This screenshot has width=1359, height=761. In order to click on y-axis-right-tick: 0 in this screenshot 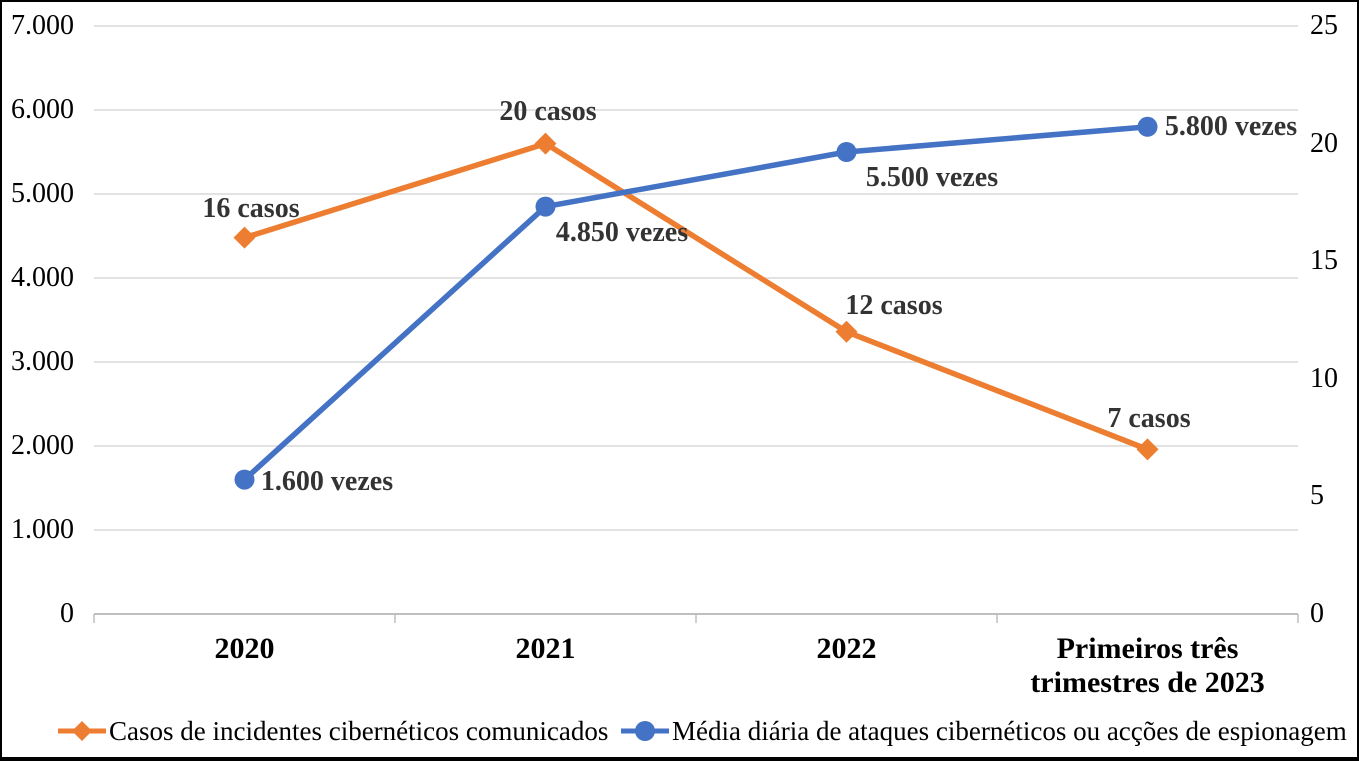, I will do `click(1317, 613)`.